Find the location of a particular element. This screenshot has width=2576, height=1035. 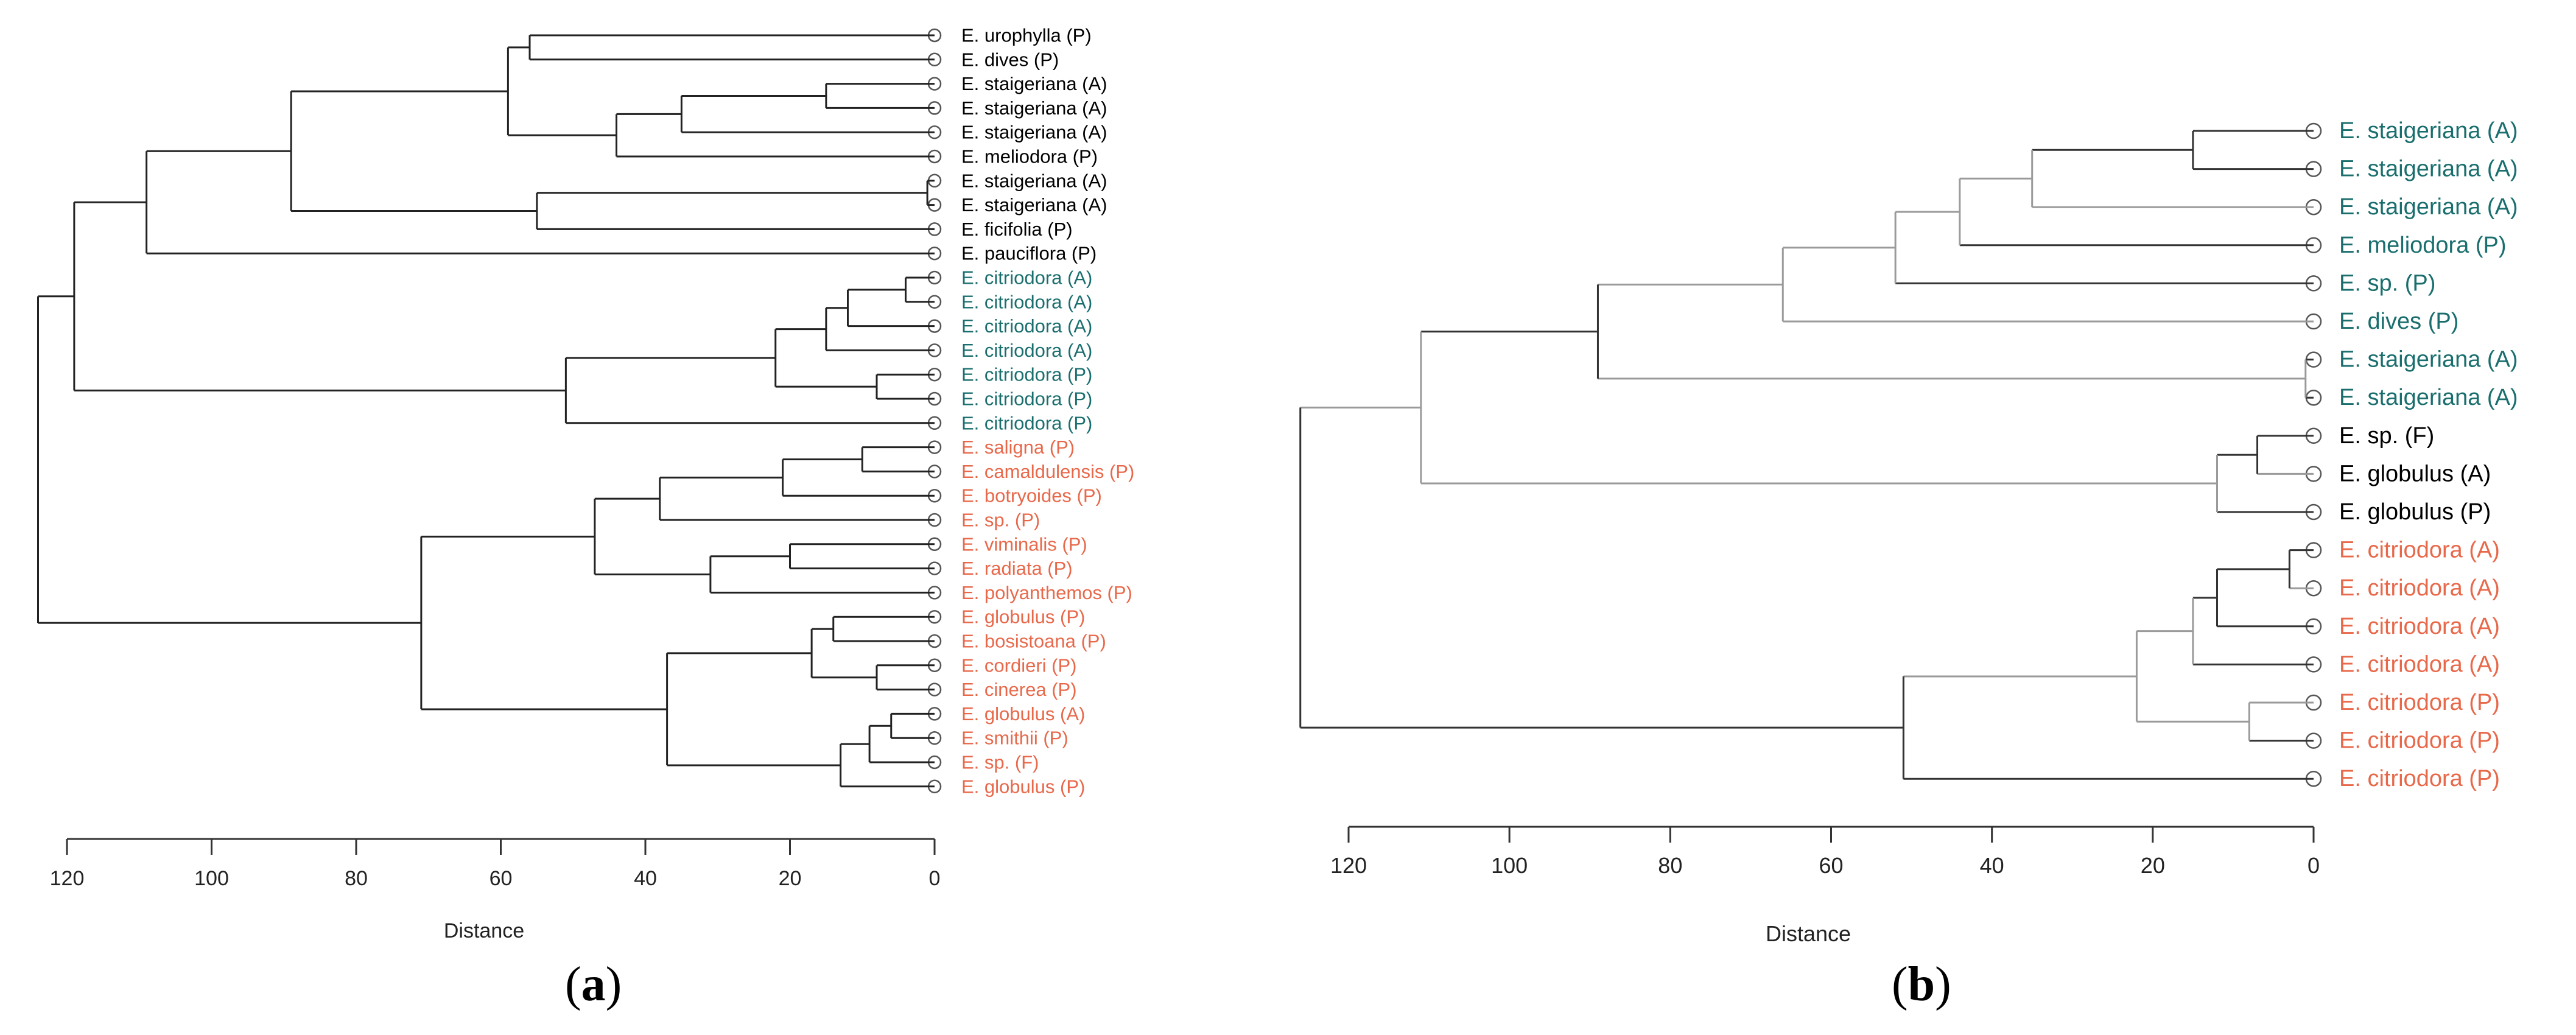

leaf-label: E. smithii (P) is located at coordinates (1015, 738).